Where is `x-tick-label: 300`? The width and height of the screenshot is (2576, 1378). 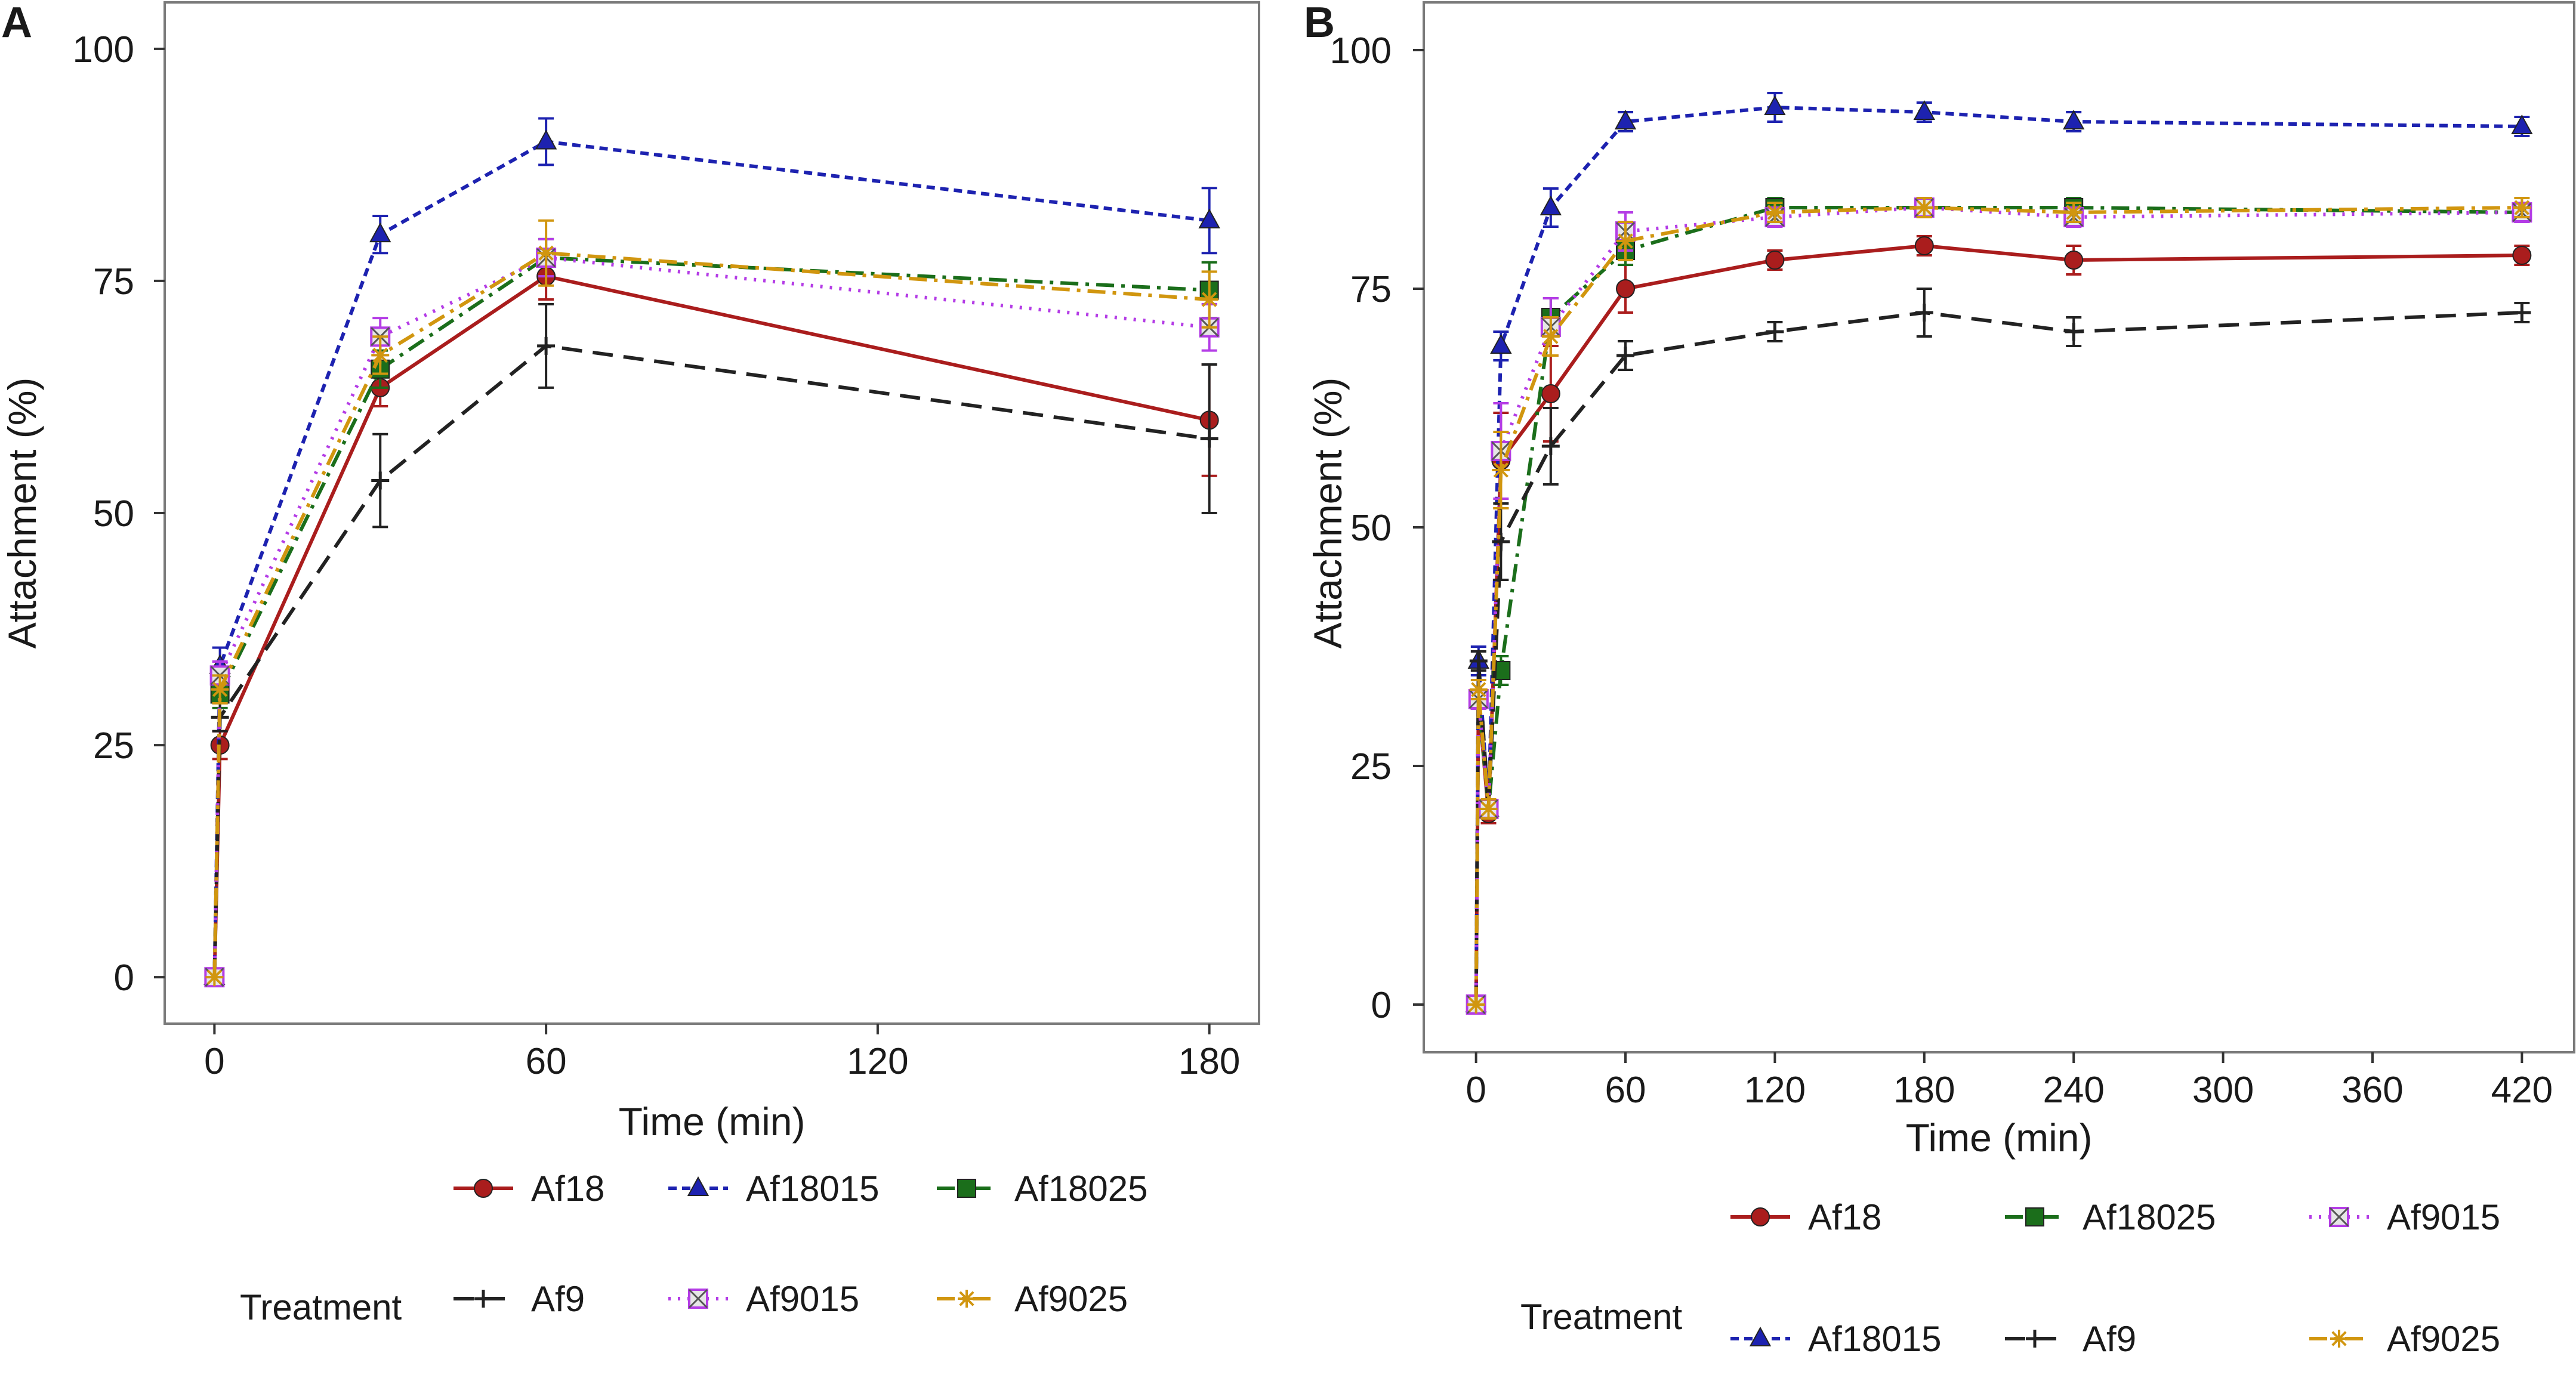
x-tick-label: 300 is located at coordinates (2223, 1090).